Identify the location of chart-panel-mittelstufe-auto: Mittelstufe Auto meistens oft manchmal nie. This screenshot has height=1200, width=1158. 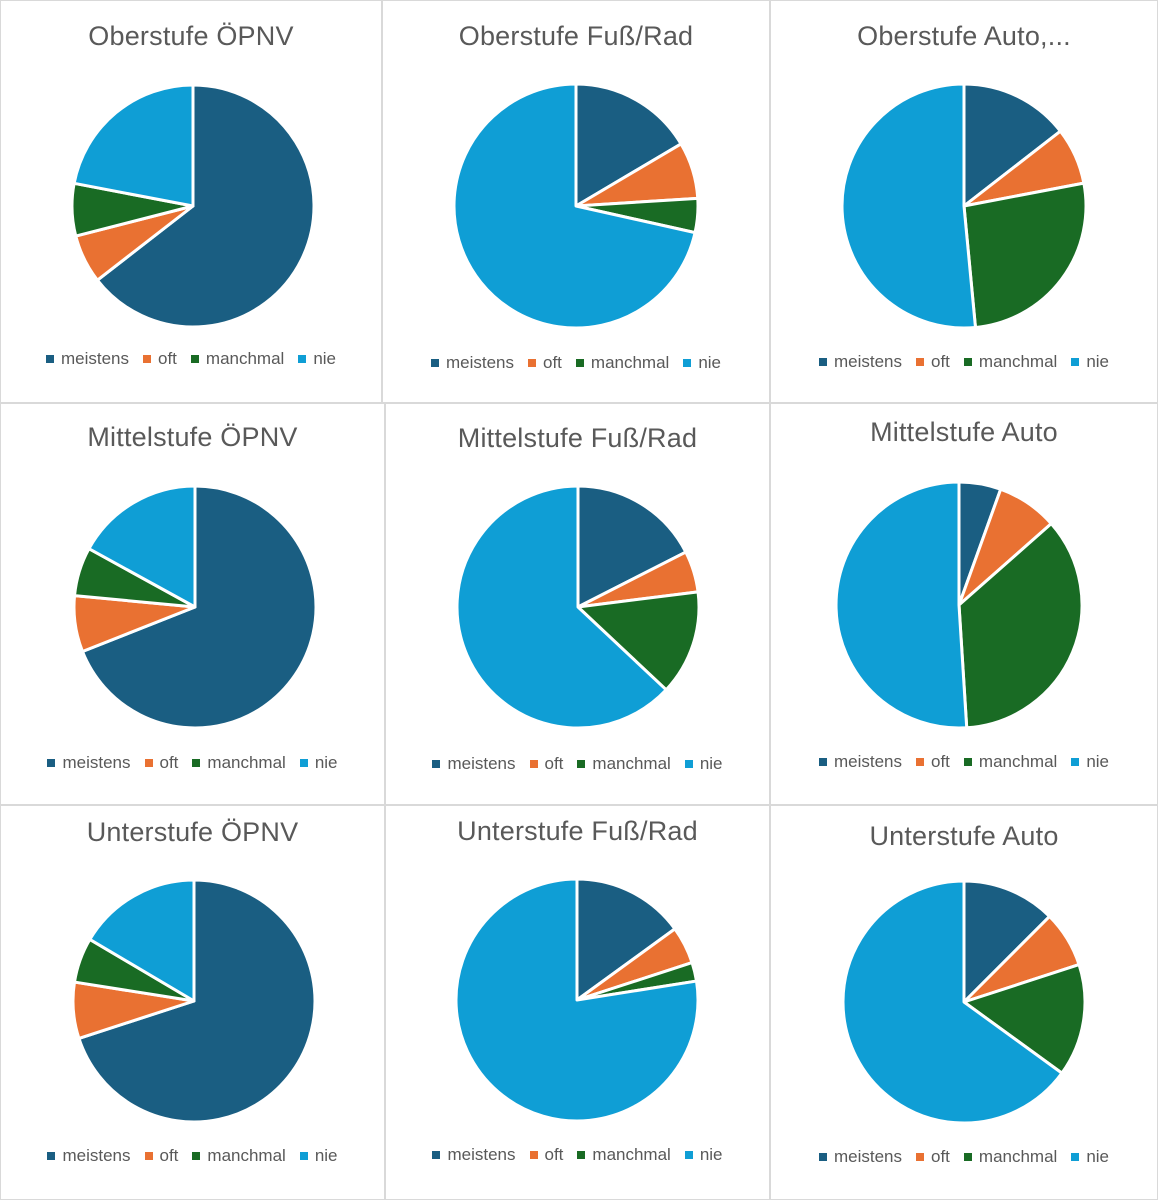
(964, 604).